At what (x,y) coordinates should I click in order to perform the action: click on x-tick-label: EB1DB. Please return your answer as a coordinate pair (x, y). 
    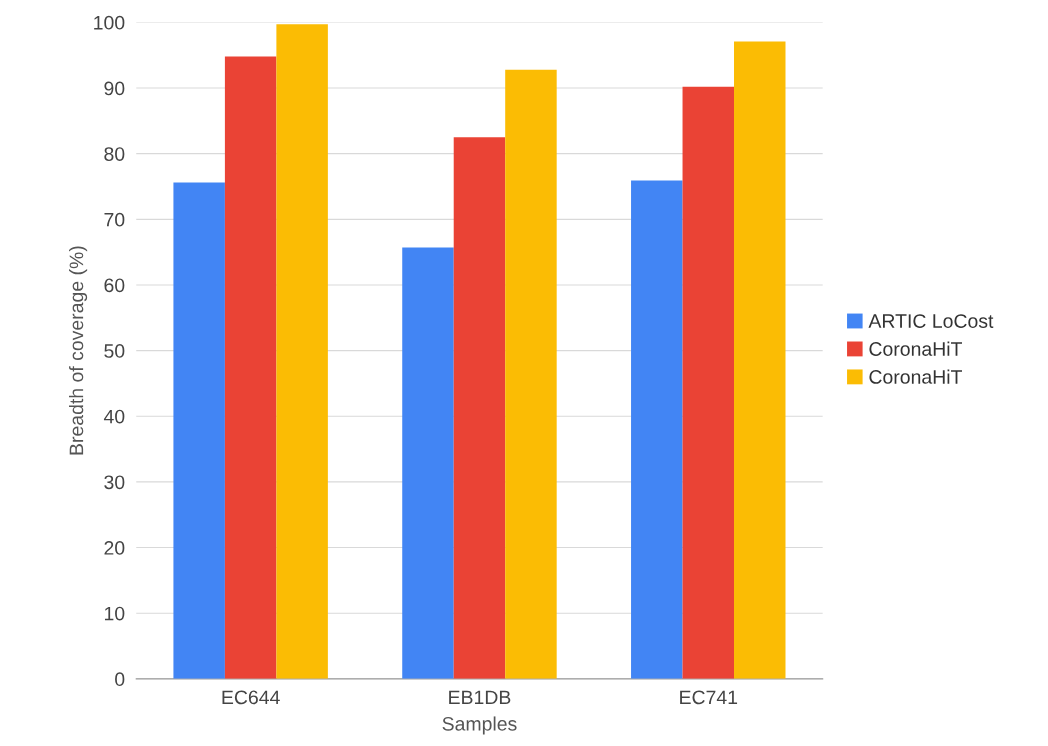
    Looking at the image, I should click on (480, 697).